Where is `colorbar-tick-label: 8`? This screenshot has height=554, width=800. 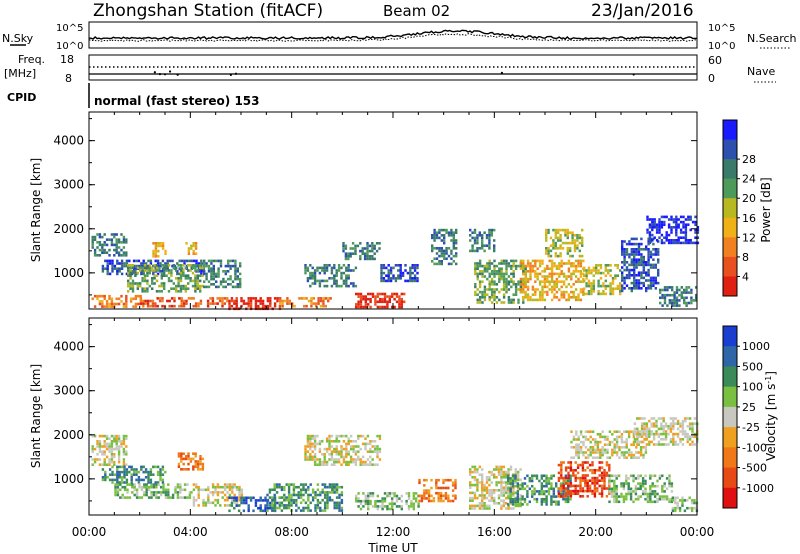
colorbar-tick-label: 8 is located at coordinates (745, 257).